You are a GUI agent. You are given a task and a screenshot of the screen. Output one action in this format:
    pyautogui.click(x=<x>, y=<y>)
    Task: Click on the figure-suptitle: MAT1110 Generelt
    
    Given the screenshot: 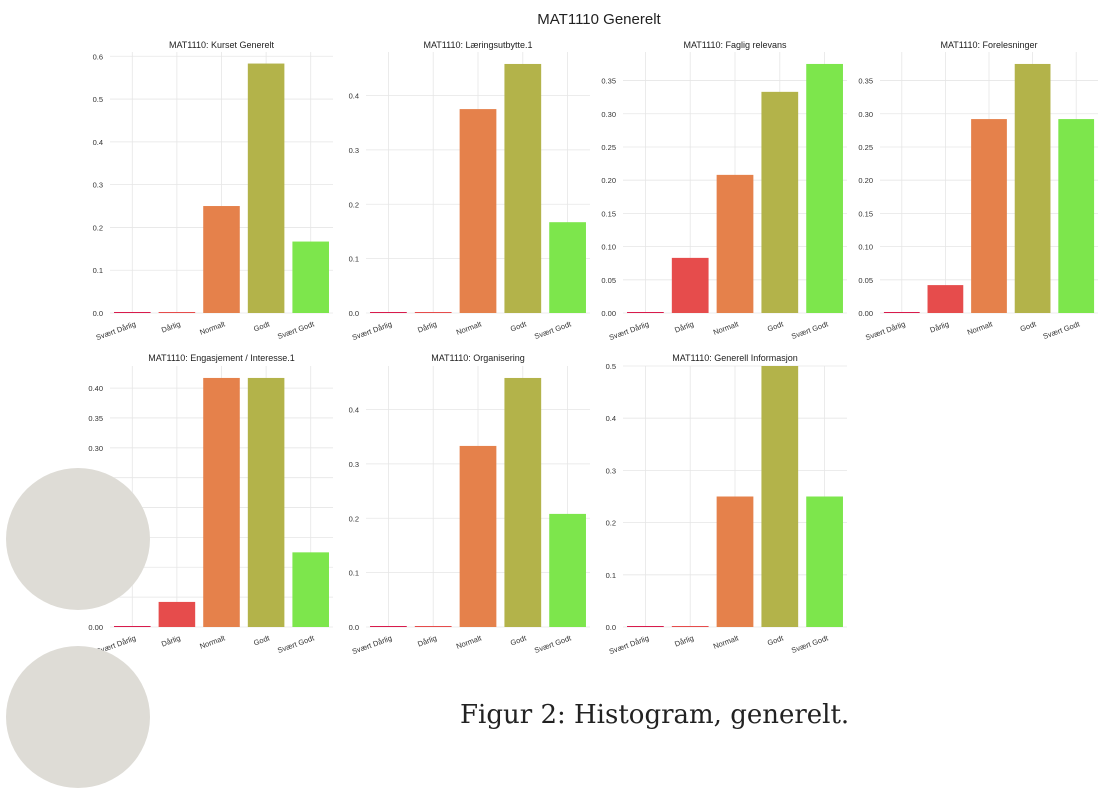 What is the action you would take?
    pyautogui.click(x=599, y=19)
    